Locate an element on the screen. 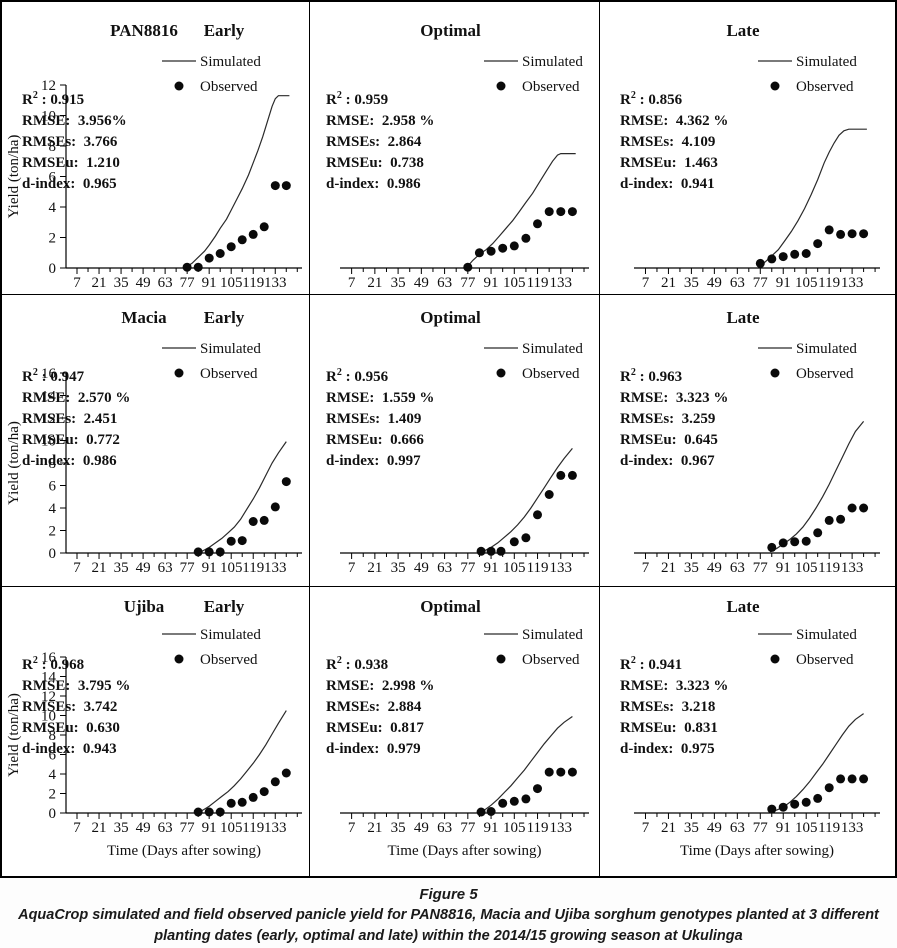  legend-observed-dot-swatch is located at coordinates (179, 373).